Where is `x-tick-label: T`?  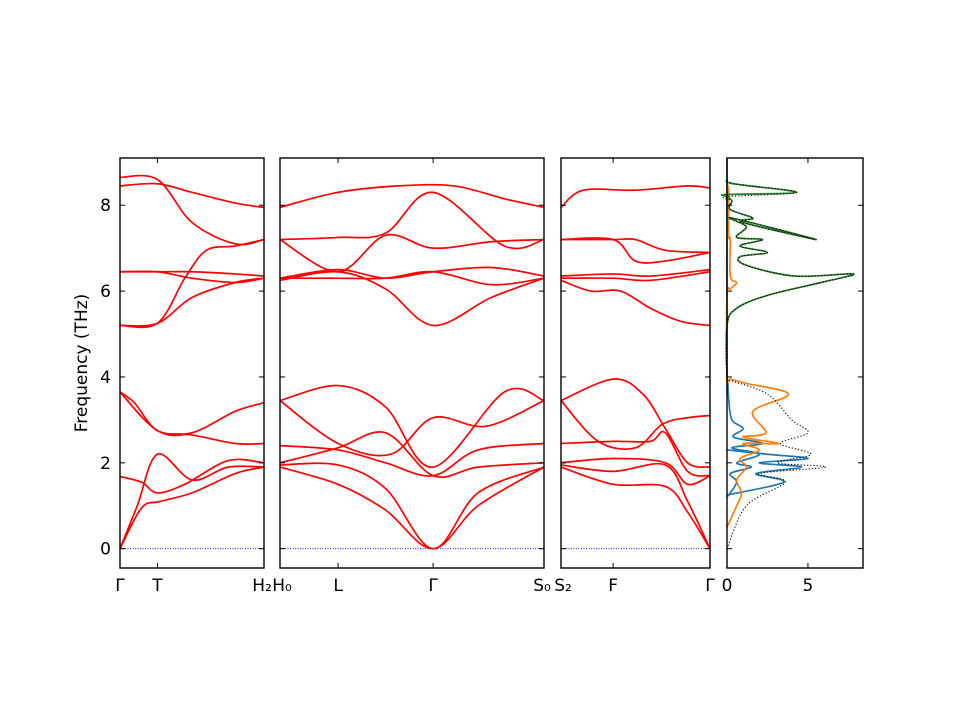
x-tick-label: T is located at coordinates (157, 586).